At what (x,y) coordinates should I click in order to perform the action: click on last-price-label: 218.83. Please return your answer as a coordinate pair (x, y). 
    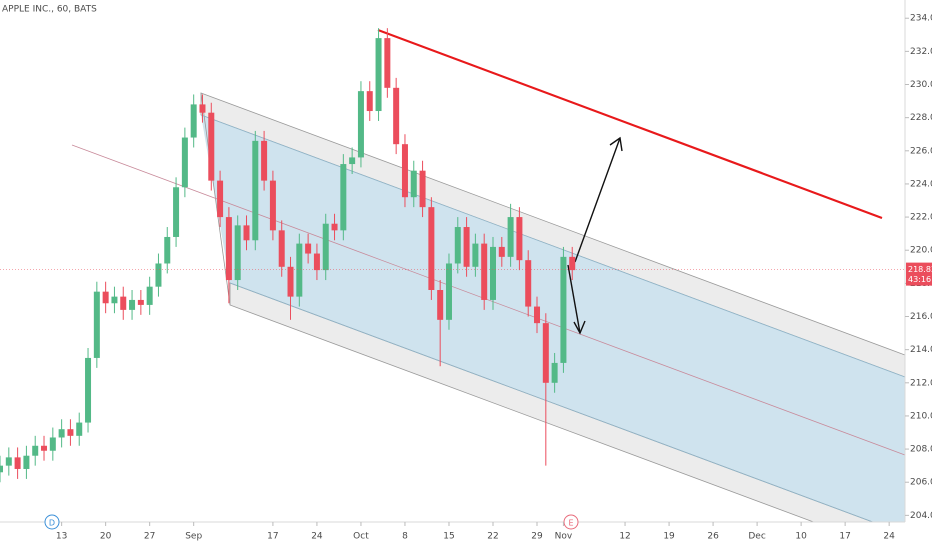
    Looking at the image, I should click on (920, 269).